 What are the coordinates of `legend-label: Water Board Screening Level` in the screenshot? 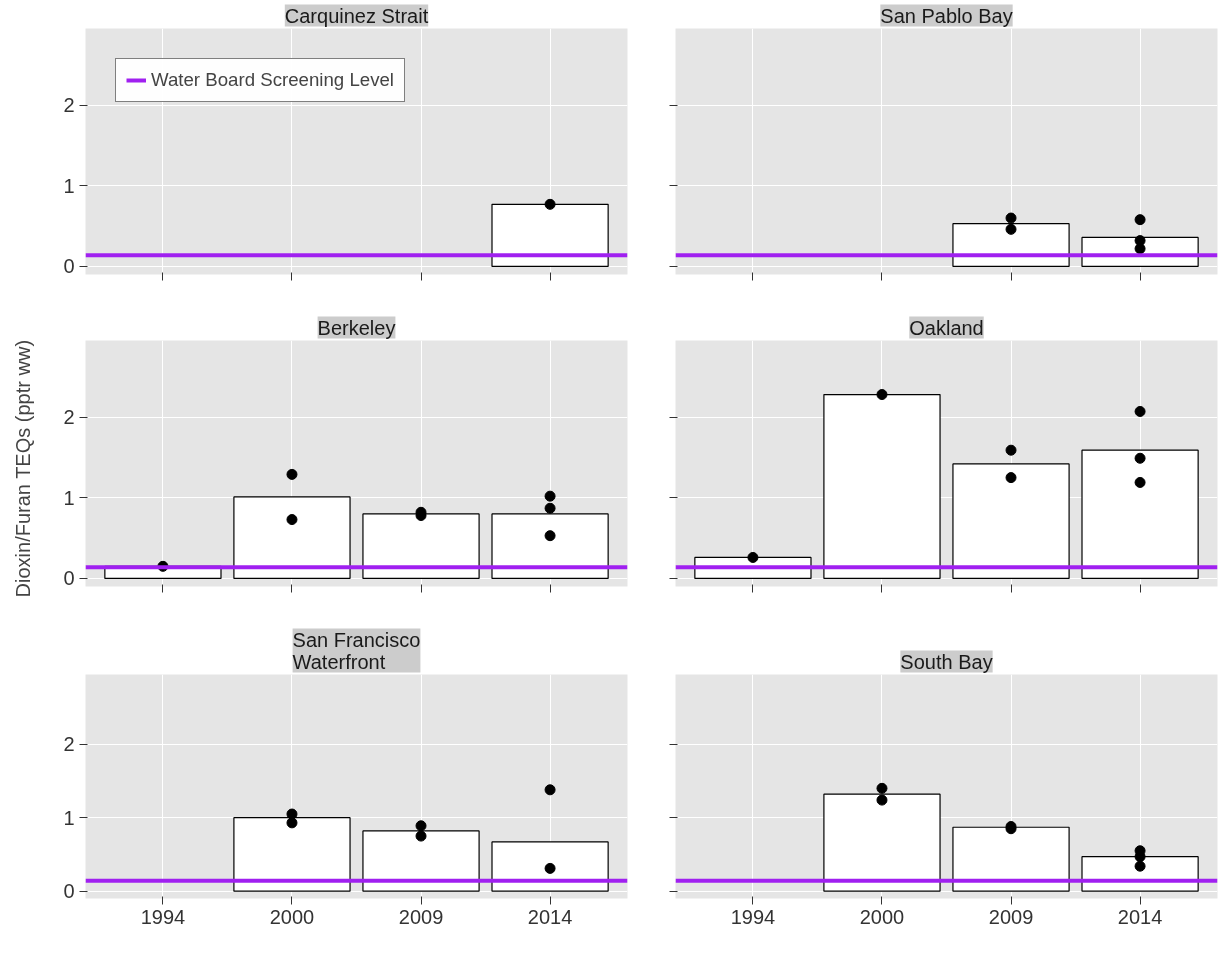 It's located at (273, 80).